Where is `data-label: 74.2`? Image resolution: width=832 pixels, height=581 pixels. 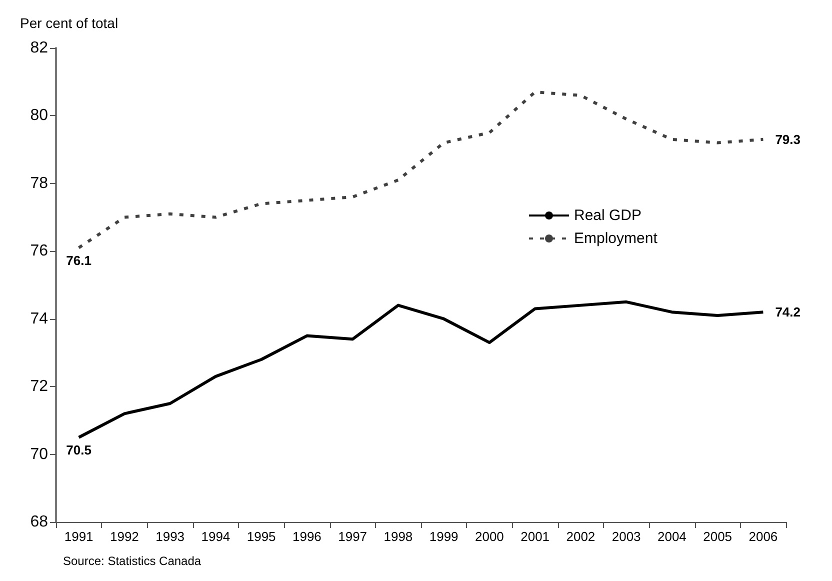
data-label: 74.2 is located at coordinates (787, 312).